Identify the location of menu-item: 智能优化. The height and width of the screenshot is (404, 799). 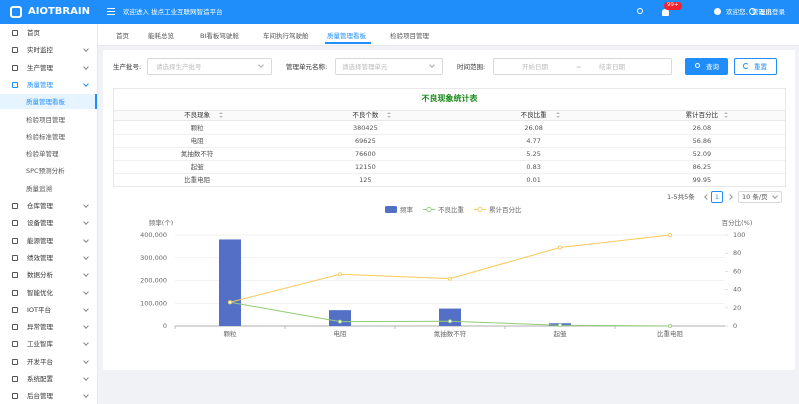
(40, 292).